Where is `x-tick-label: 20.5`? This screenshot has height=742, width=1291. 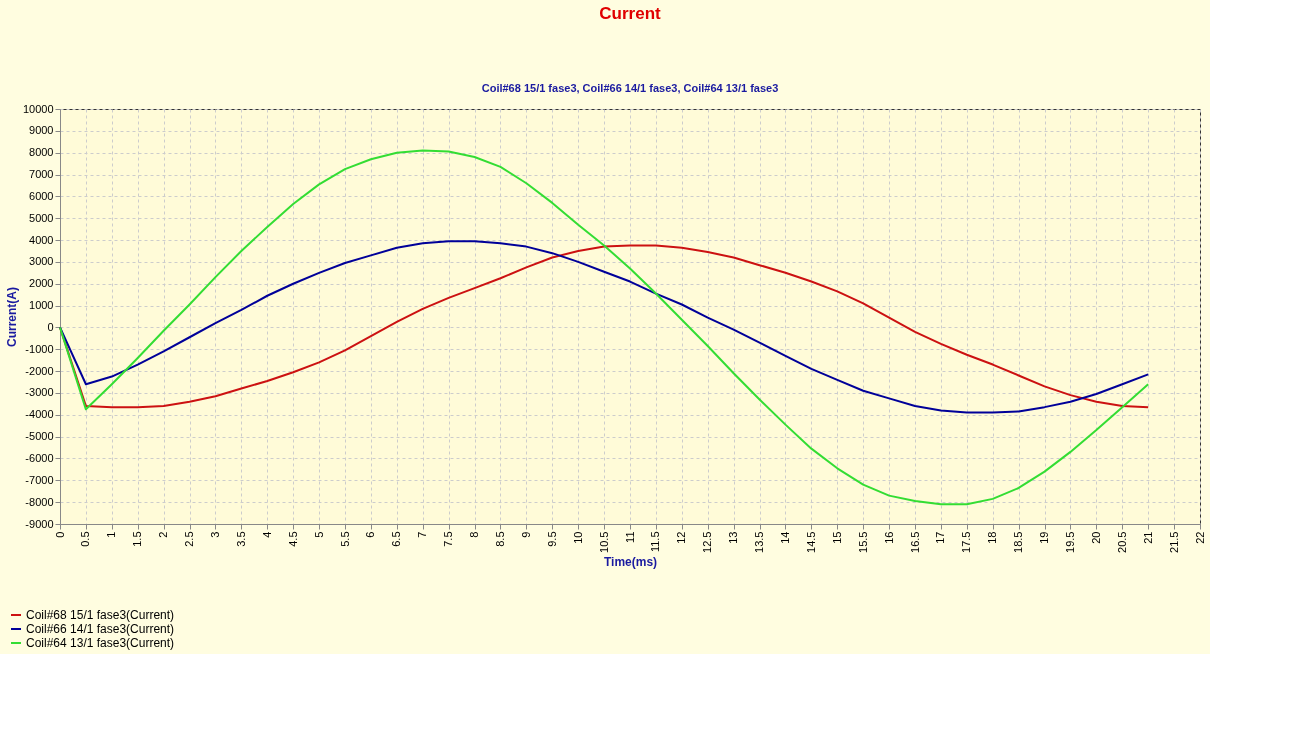 x-tick-label: 20.5 is located at coordinates (1121, 542).